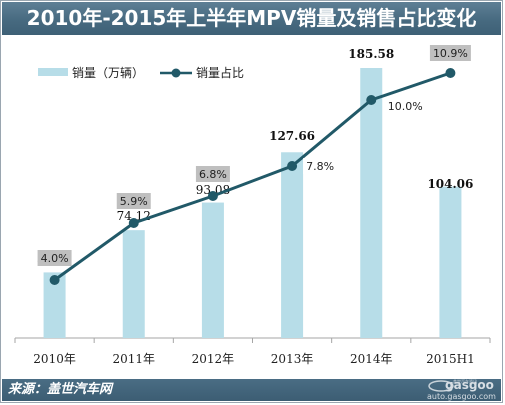 The height and width of the screenshot is (405, 505). I want to click on bar-value-label: 127.66, so click(292, 136).